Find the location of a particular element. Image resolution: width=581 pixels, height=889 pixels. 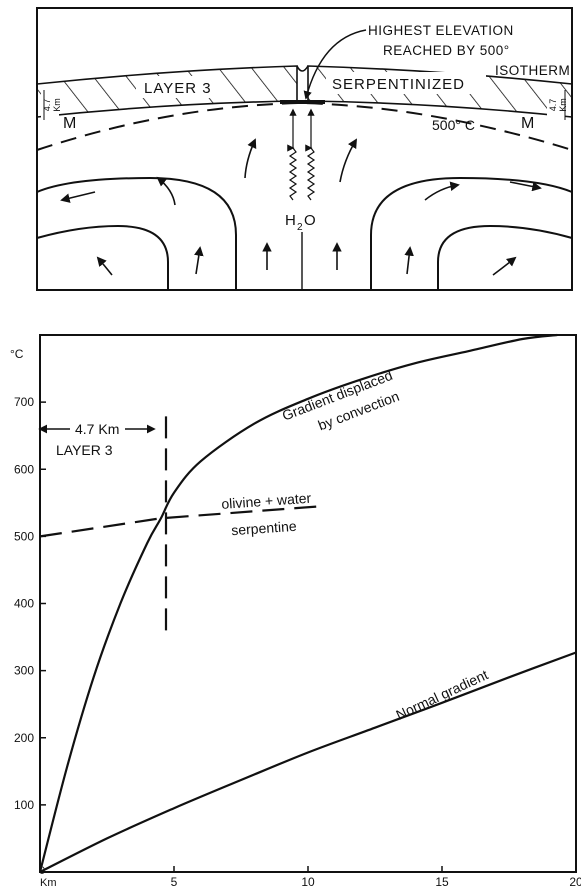

ridge-crest is located at coordinates (302, 68).